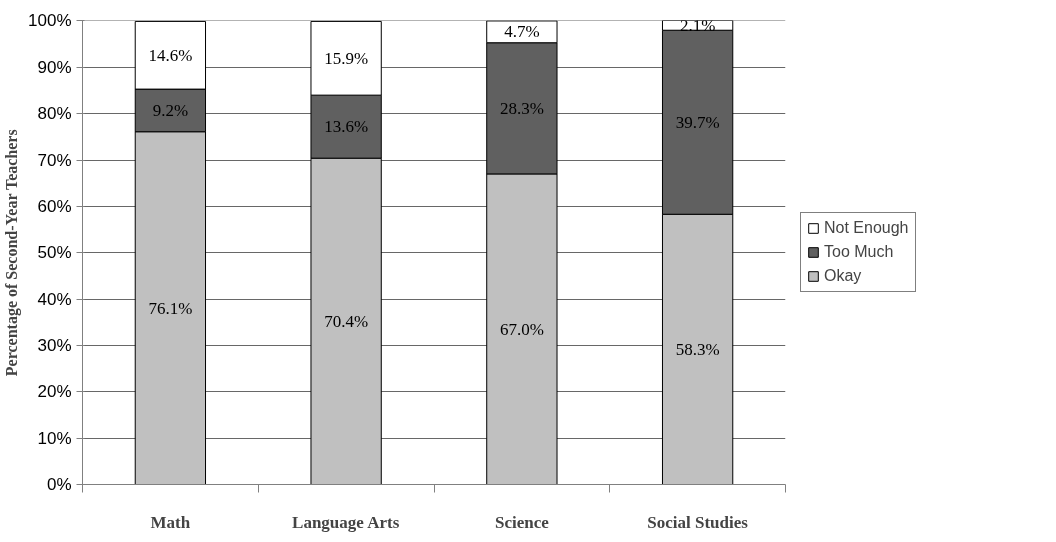 The width and height of the screenshot is (1056, 542). I want to click on y-tick-label: 20%, so click(54, 392).